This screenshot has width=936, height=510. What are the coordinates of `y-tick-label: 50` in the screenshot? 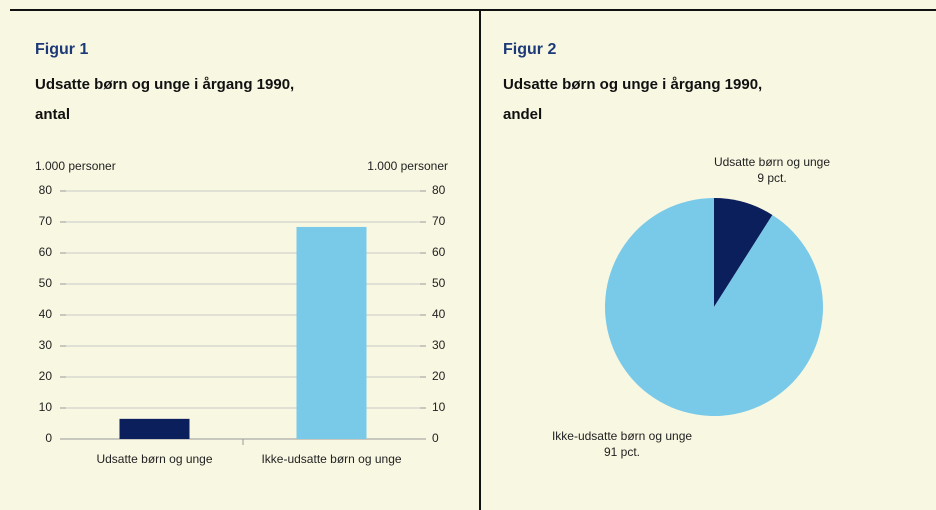 It's located at (46, 283).